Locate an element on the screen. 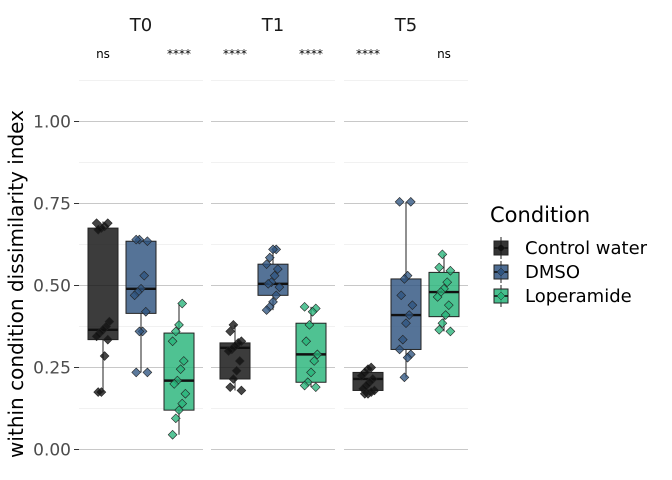  y-tick-label: 1.00 is located at coordinates (52, 123).